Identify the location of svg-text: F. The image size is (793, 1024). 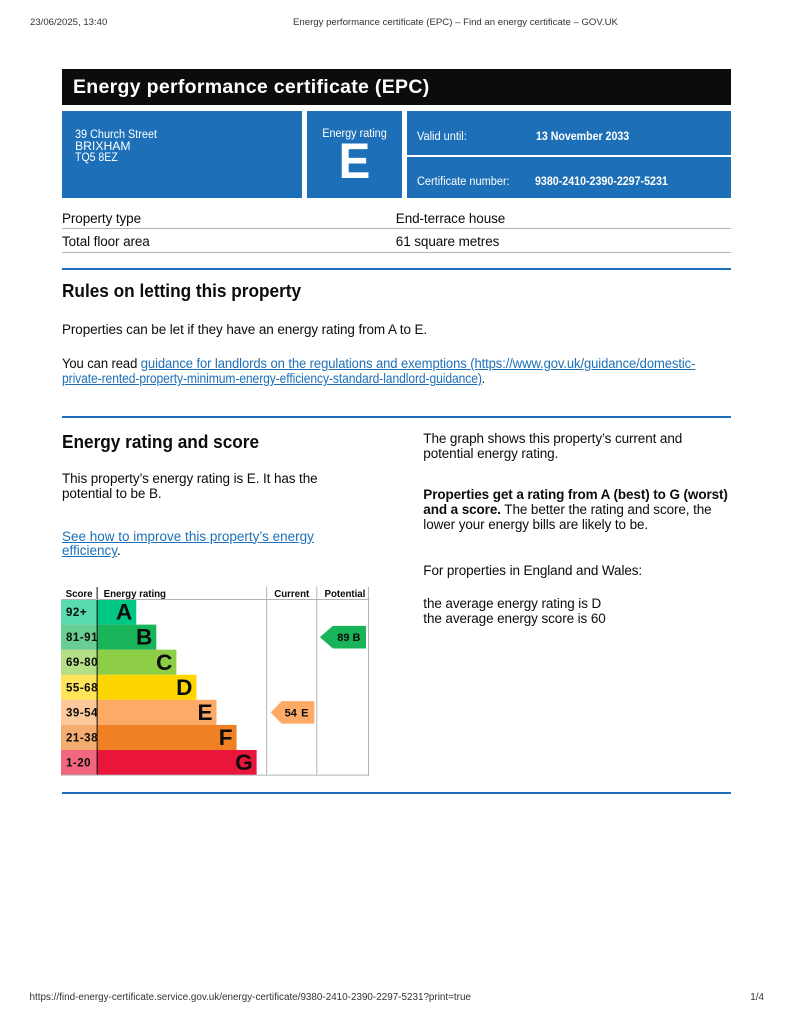
(226, 737).